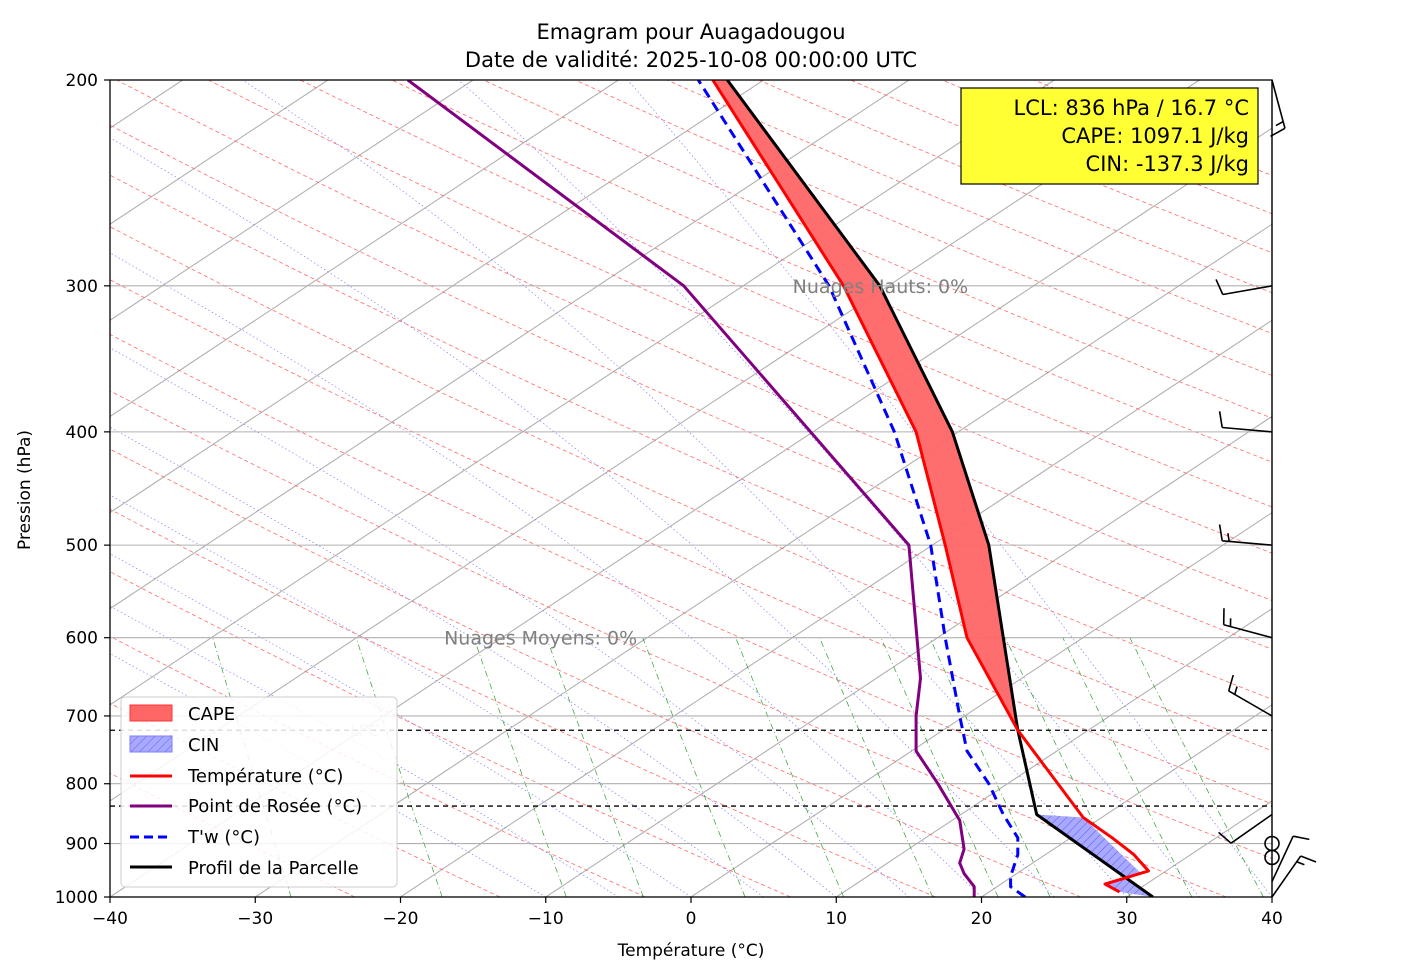 The image size is (1404, 978). What do you see at coordinates (110, 919) in the screenshot?
I see `x-tick-label: −40` at bounding box center [110, 919].